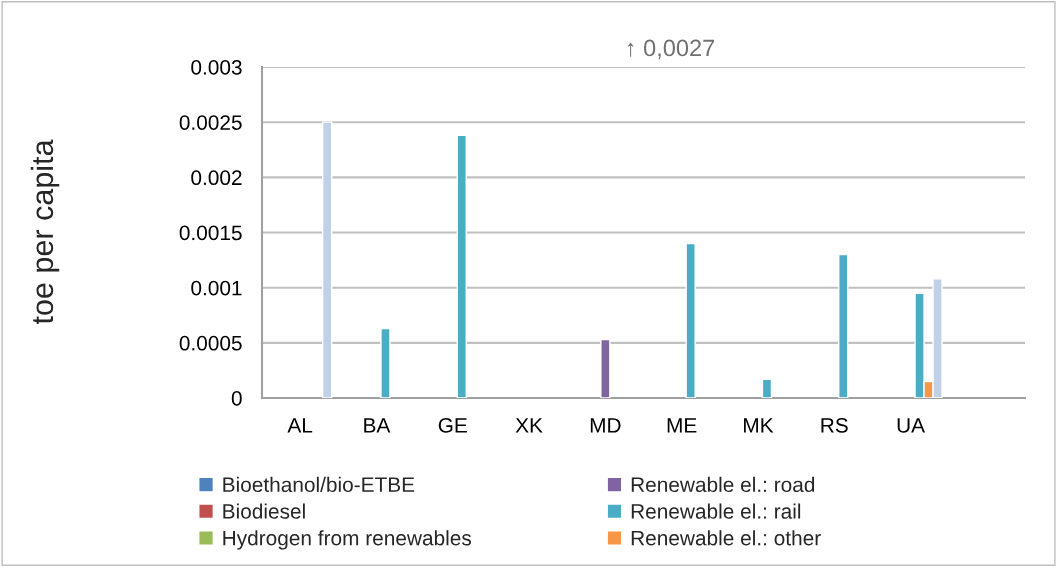 The height and width of the screenshot is (567, 1057). Describe the element at coordinates (726, 538) in the screenshot. I see `legend-label: Renewable el.: other` at that location.